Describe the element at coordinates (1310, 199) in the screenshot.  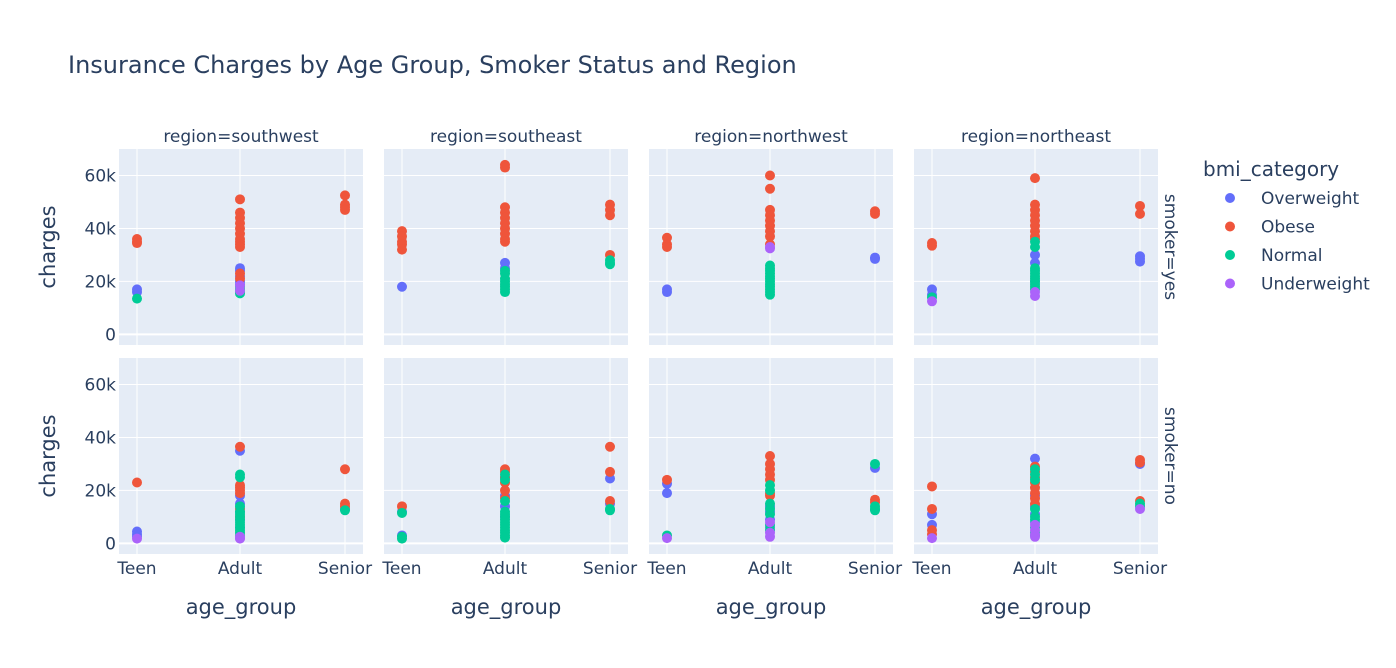
I see `legend-label: Overweight` at that location.